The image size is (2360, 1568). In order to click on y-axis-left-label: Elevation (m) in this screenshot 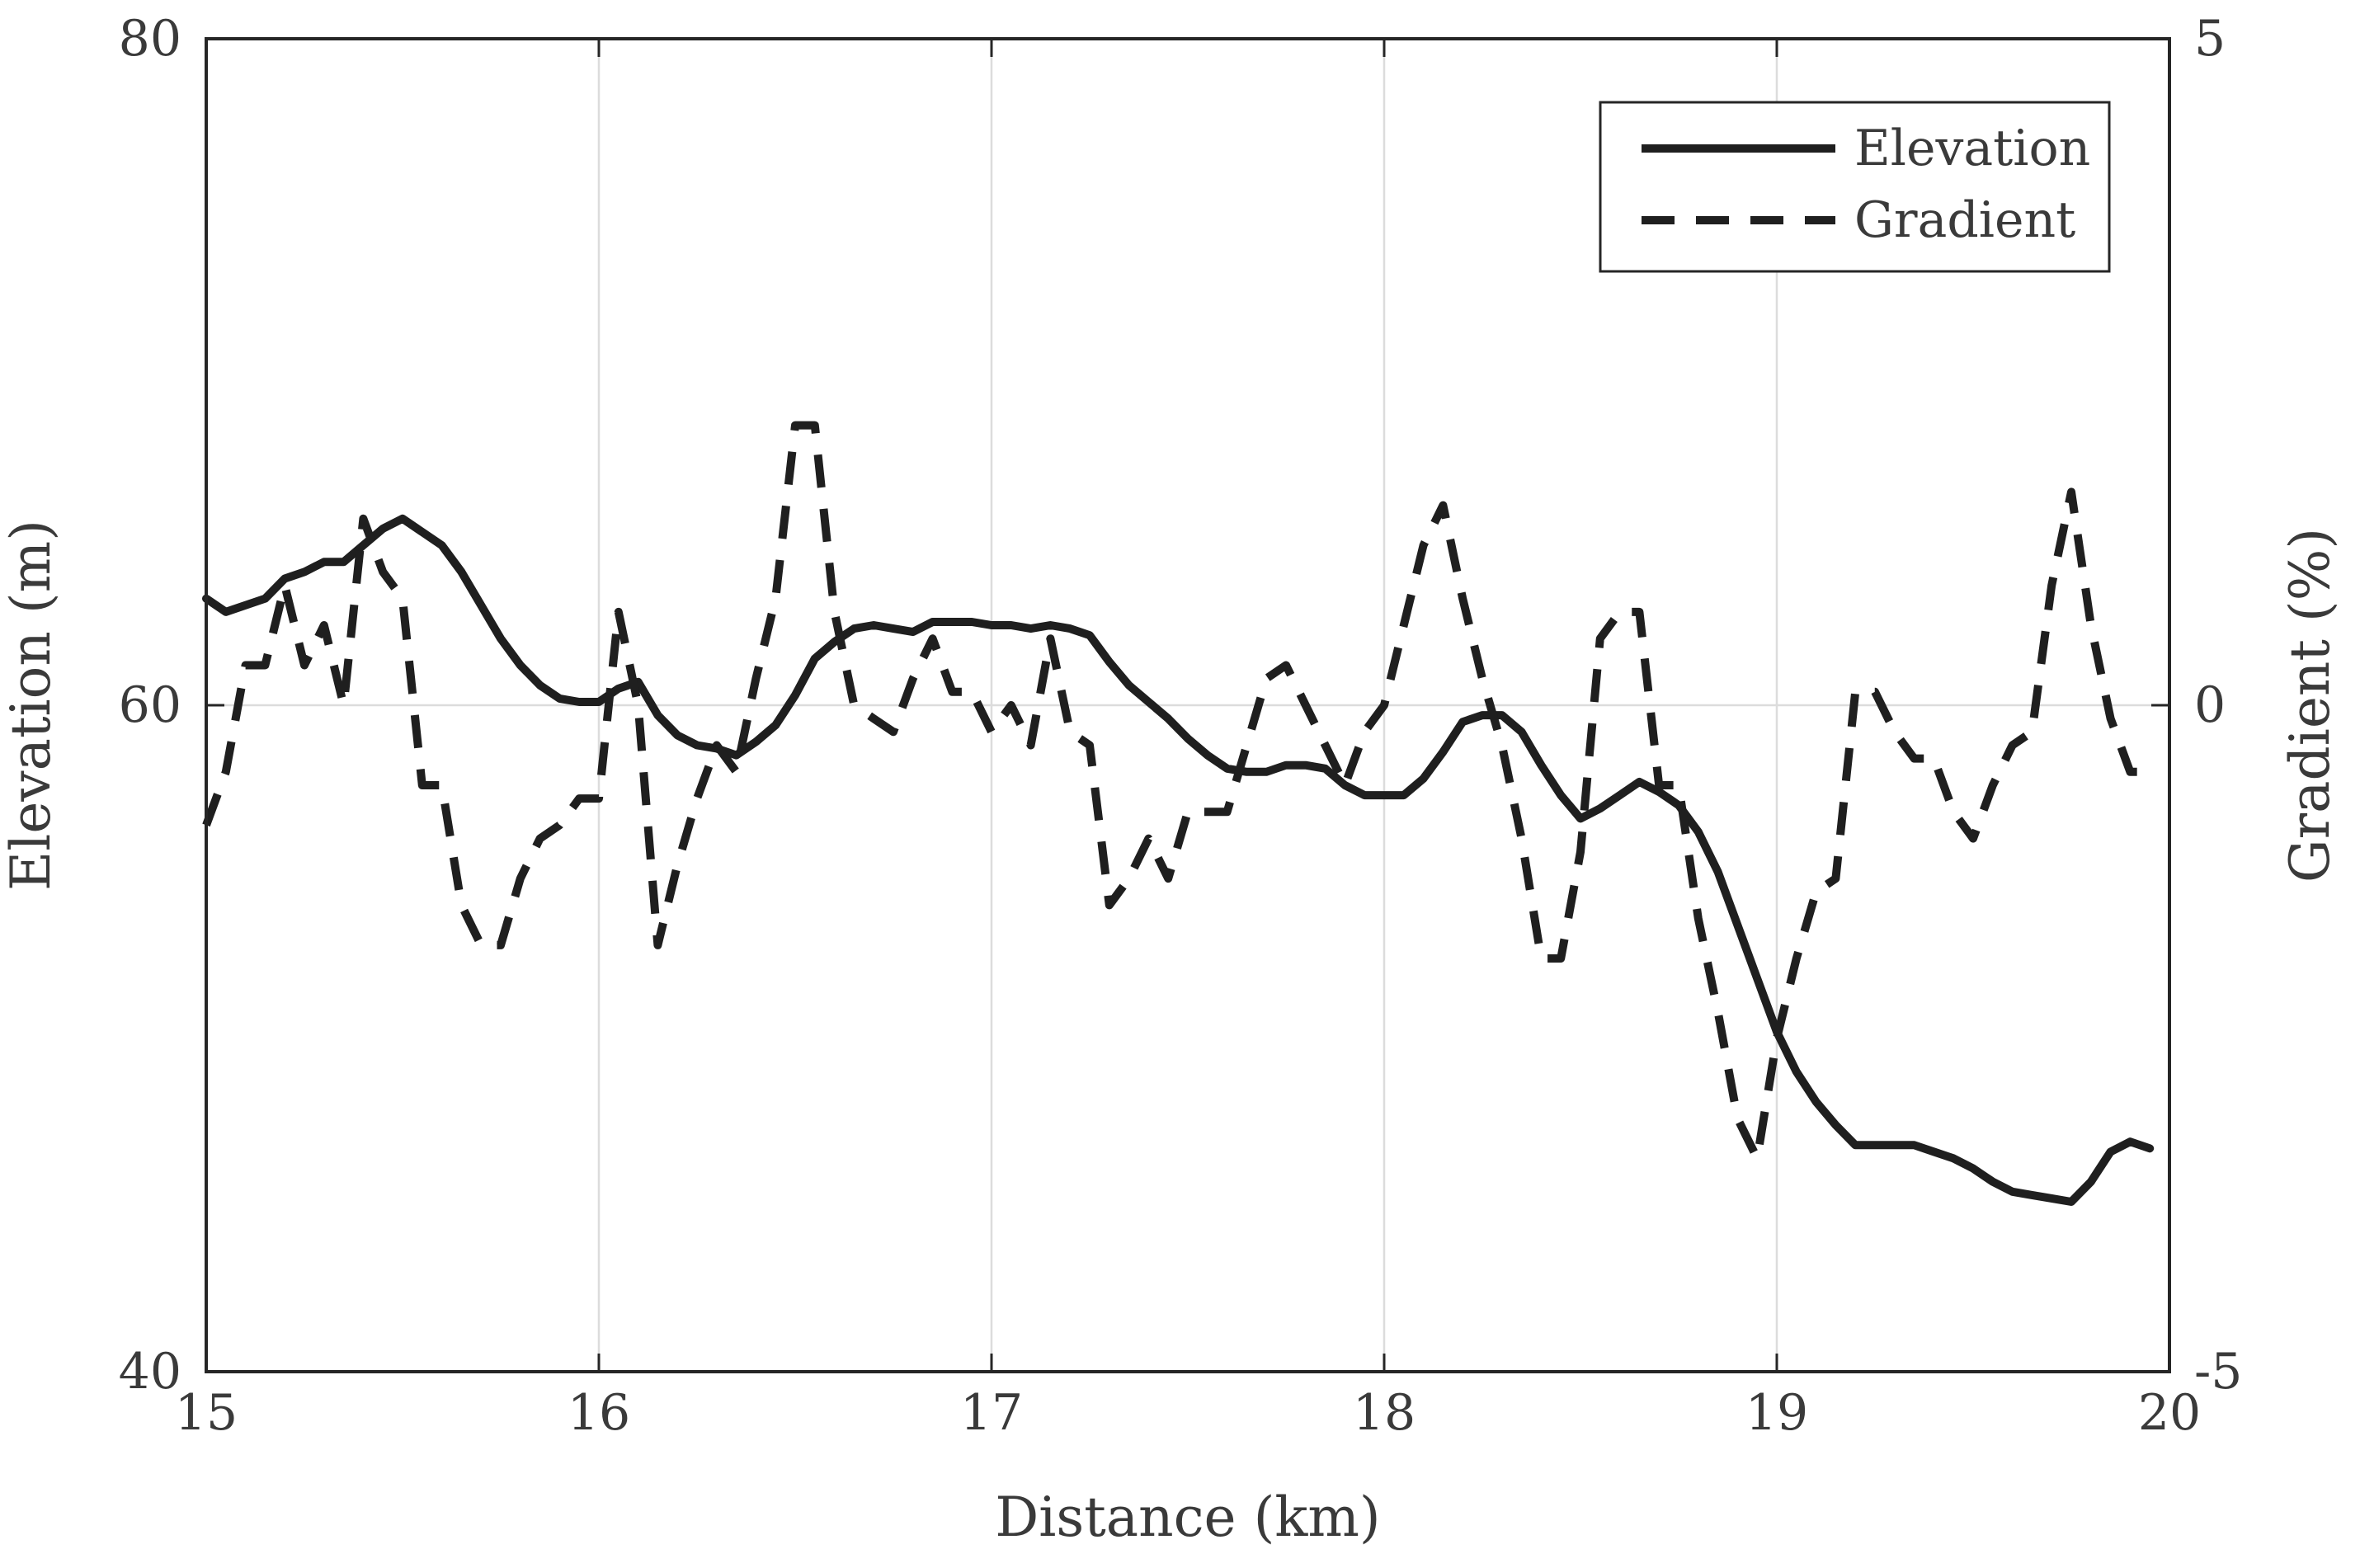, I will do `click(31, 705)`.